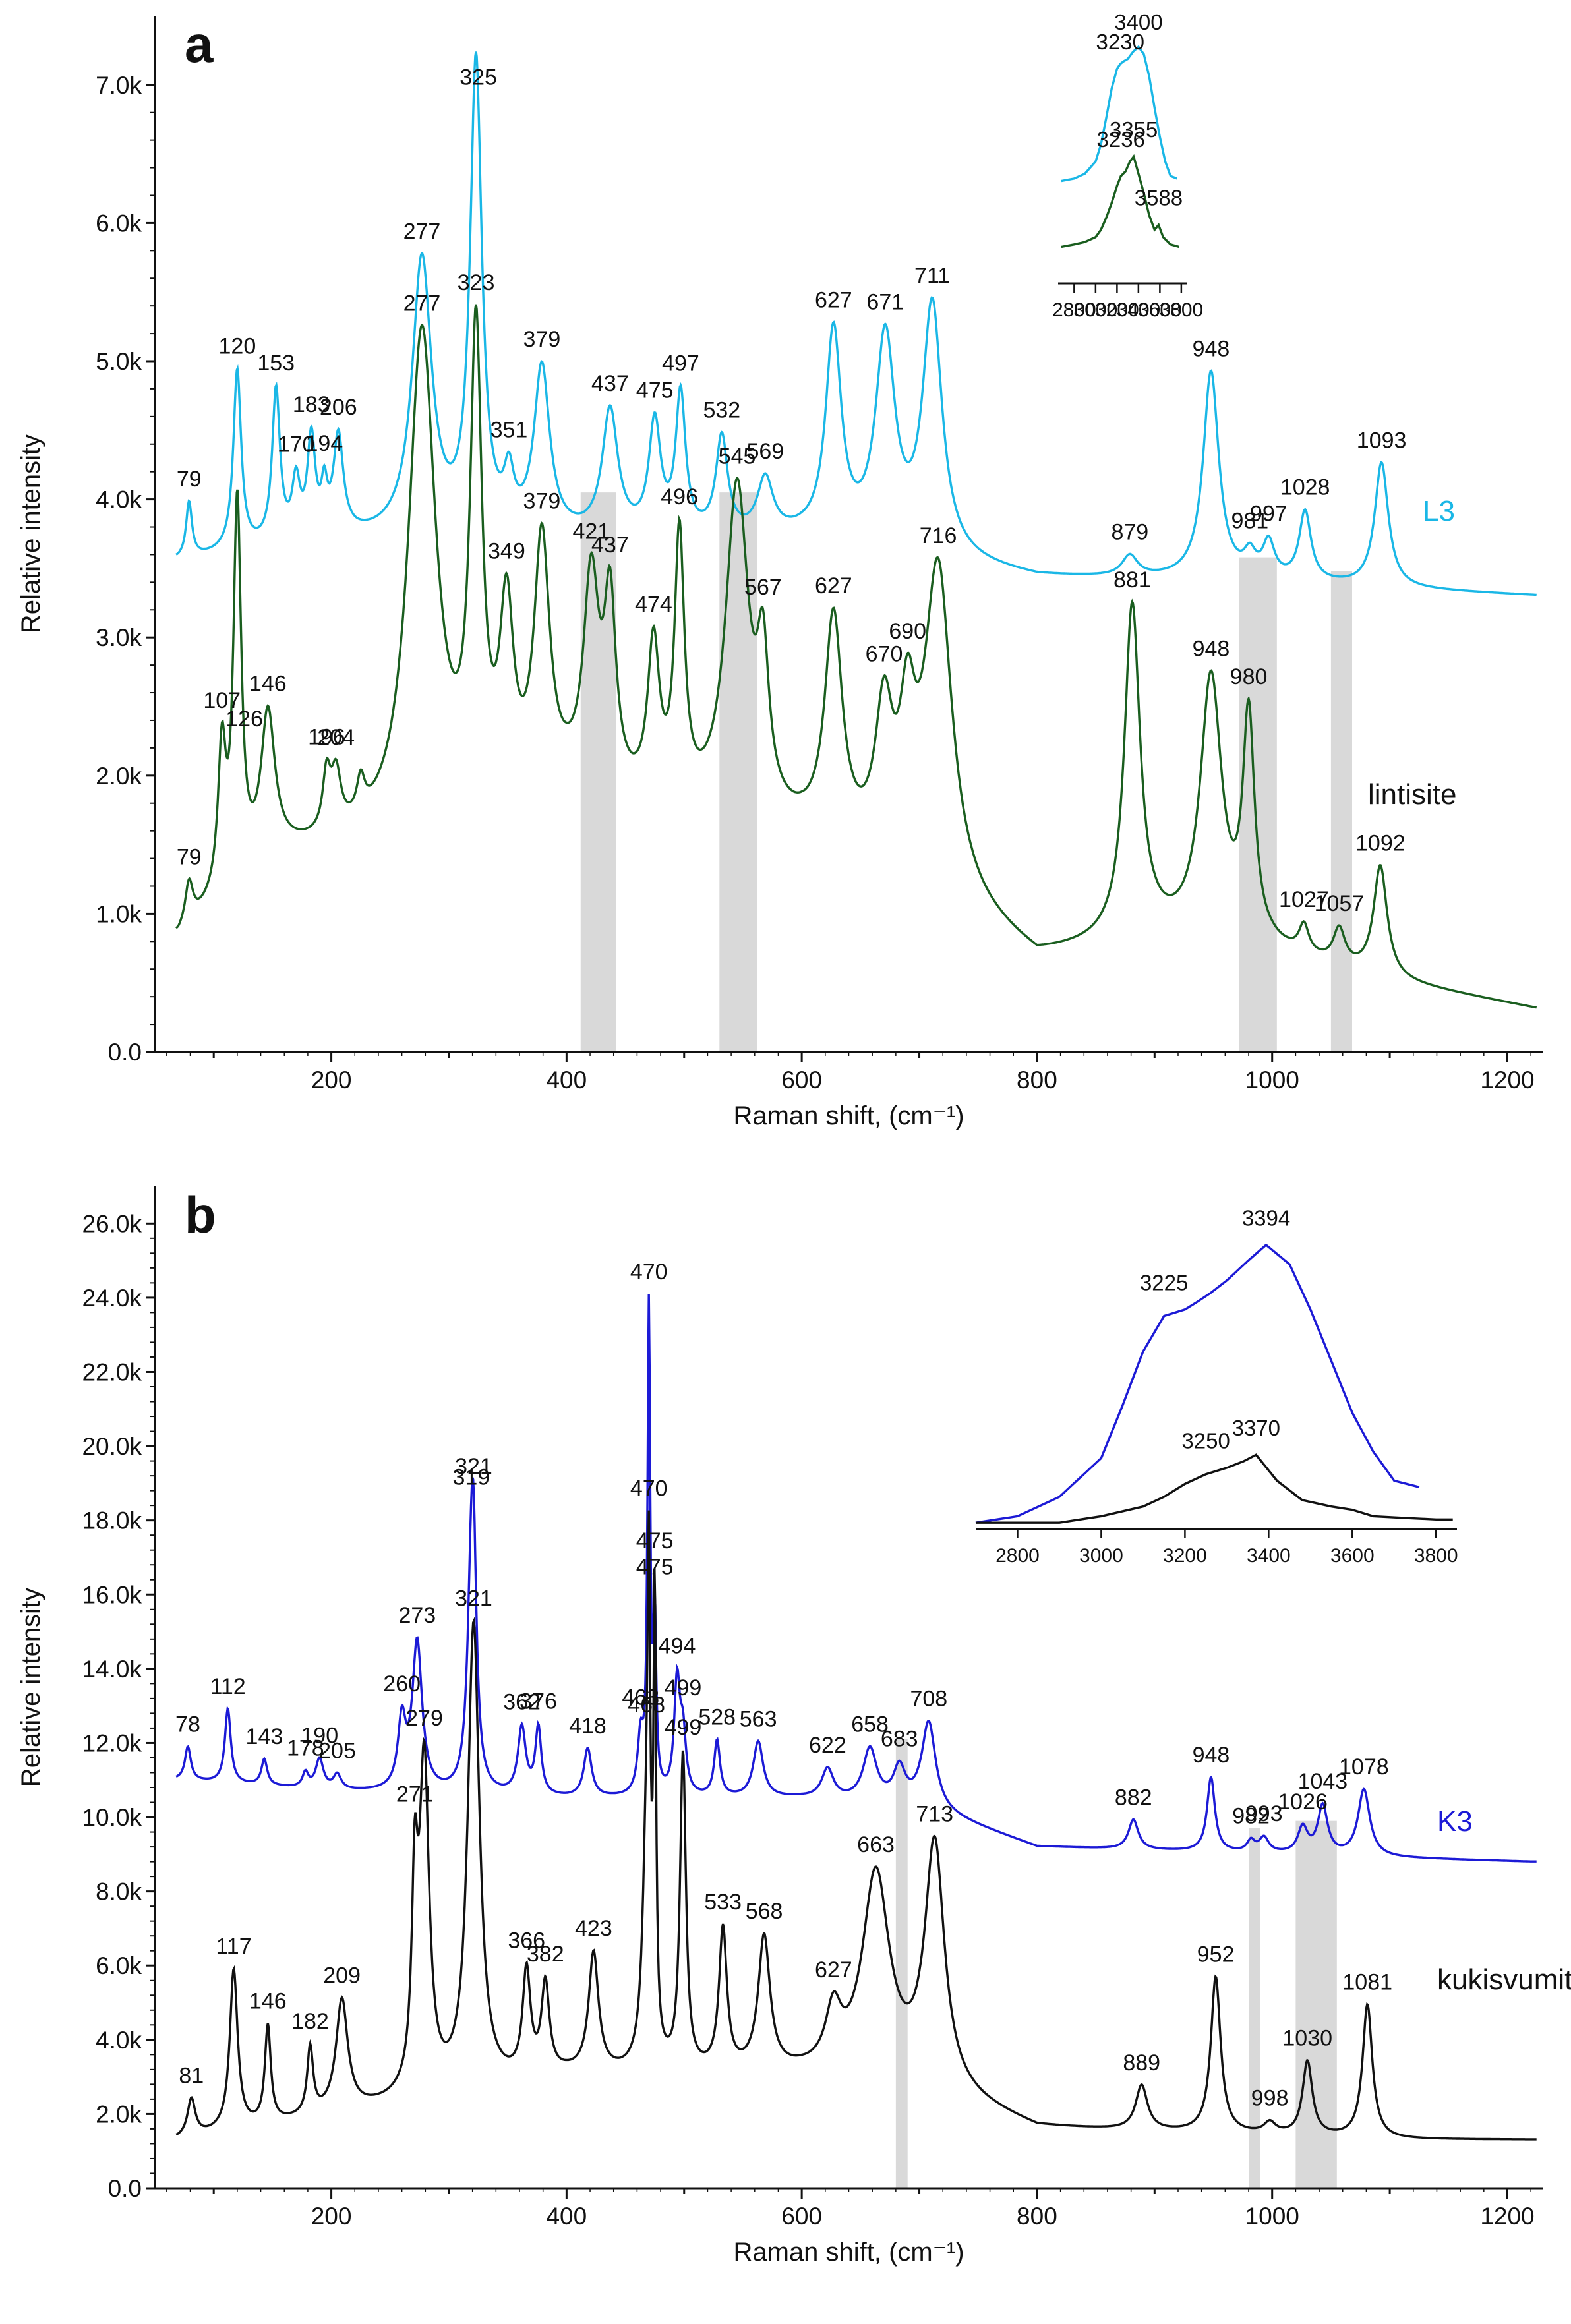 Image resolution: width=1571 pixels, height=2324 pixels. Describe the element at coordinates (885, 301) in the screenshot. I see `peak-label: 671` at that location.